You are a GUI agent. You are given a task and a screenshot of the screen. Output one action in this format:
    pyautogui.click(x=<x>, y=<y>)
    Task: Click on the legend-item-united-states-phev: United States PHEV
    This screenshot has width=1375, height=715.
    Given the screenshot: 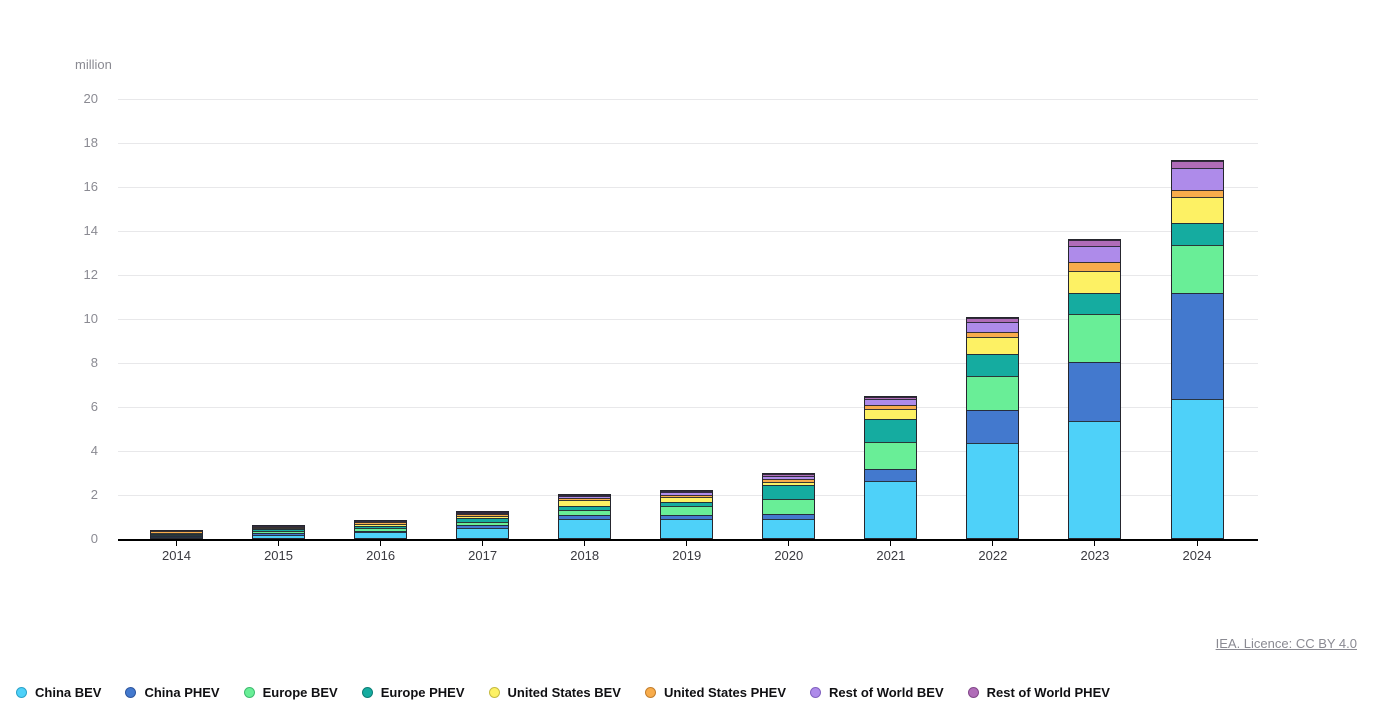 What is the action you would take?
    pyautogui.click(x=715, y=692)
    